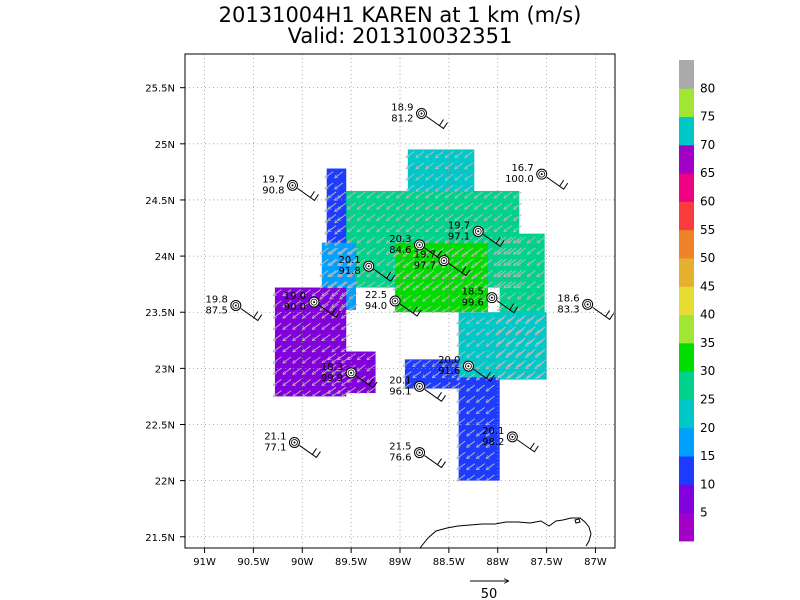 The image size is (800, 600). What do you see at coordinates (707, 343) in the screenshot?
I see `colorbar-label: 35` at bounding box center [707, 343].